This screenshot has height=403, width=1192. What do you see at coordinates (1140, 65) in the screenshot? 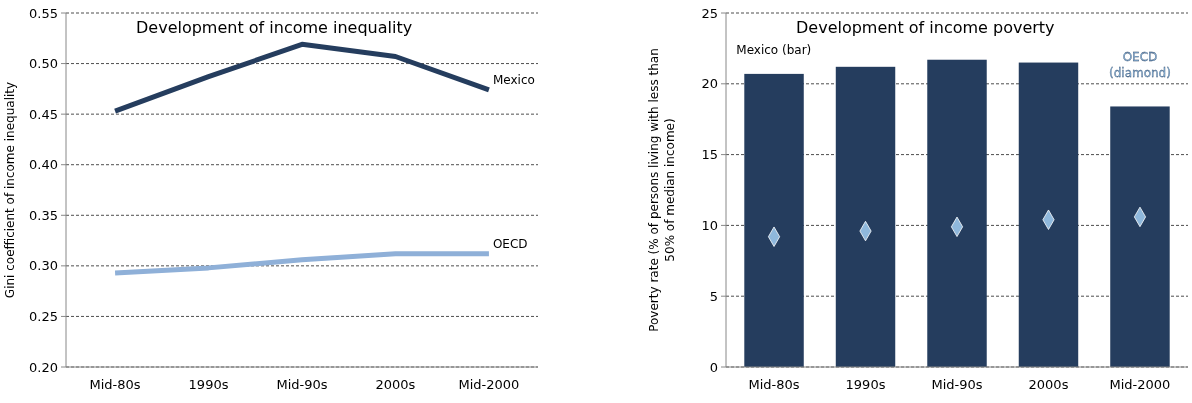
I see `text: OECD (diamond)` at bounding box center [1140, 65].